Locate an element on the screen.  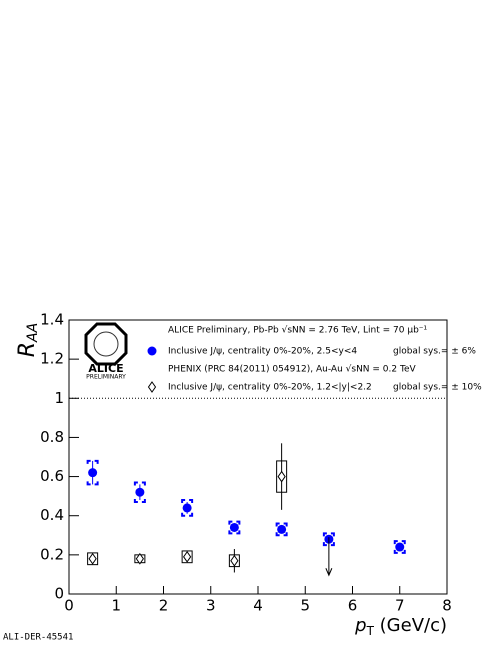
x-label-sub: T is located at coordinates (370, 631).